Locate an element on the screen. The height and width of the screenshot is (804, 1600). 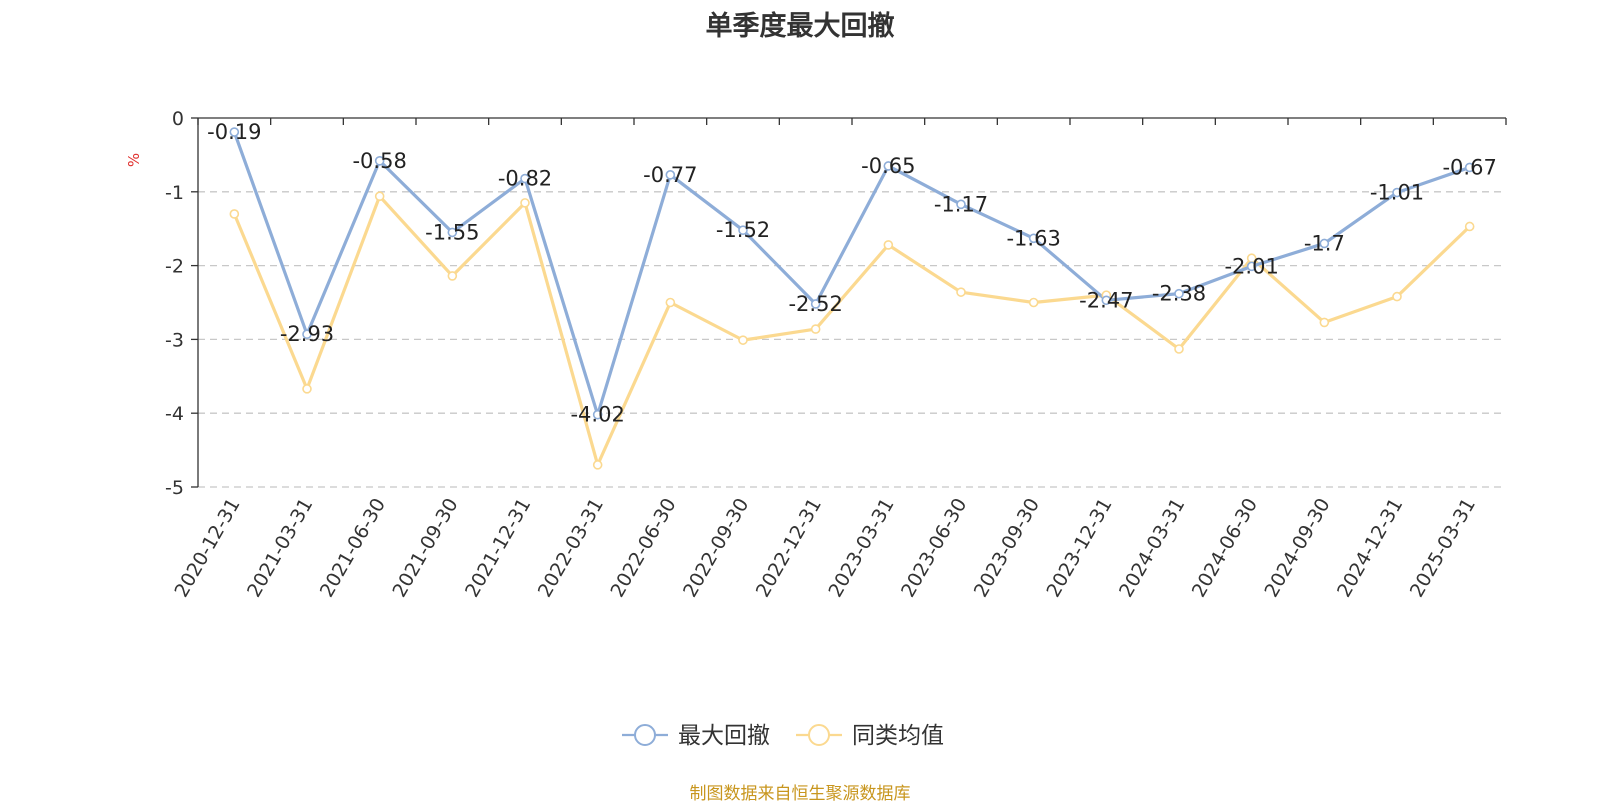
data-label: -0.58 is located at coordinates (379, 161).